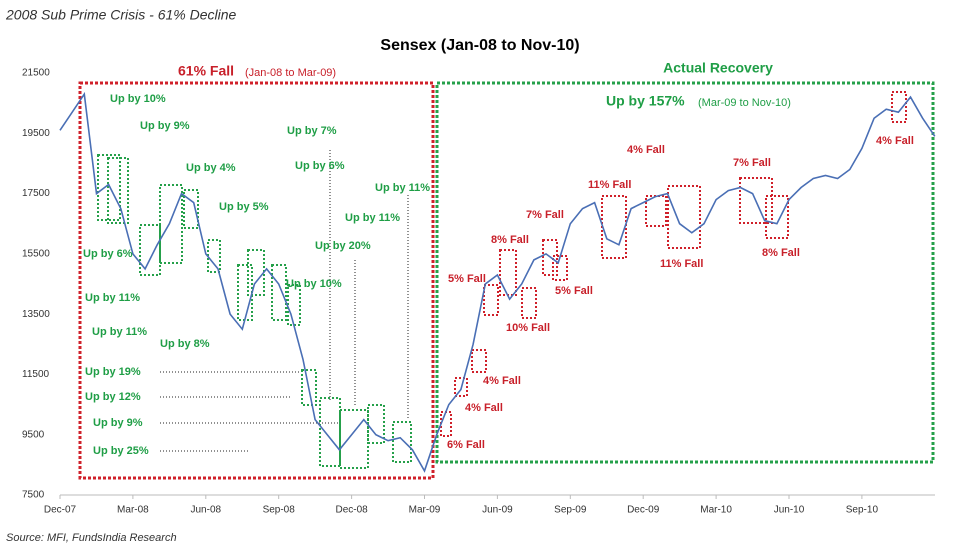 The height and width of the screenshot is (550, 961). I want to click on fall-annotation: 10% Fall, so click(528, 328).